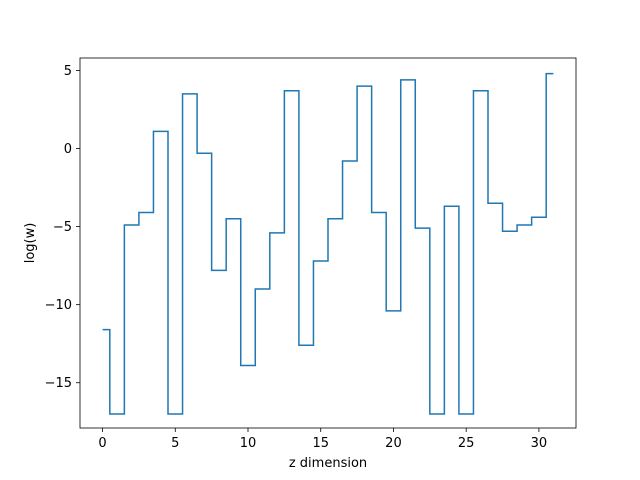 This screenshot has width=640, height=480. I want to click on y-axis-ticks: 5 0 −5 −10 −15, so click(62, 227).